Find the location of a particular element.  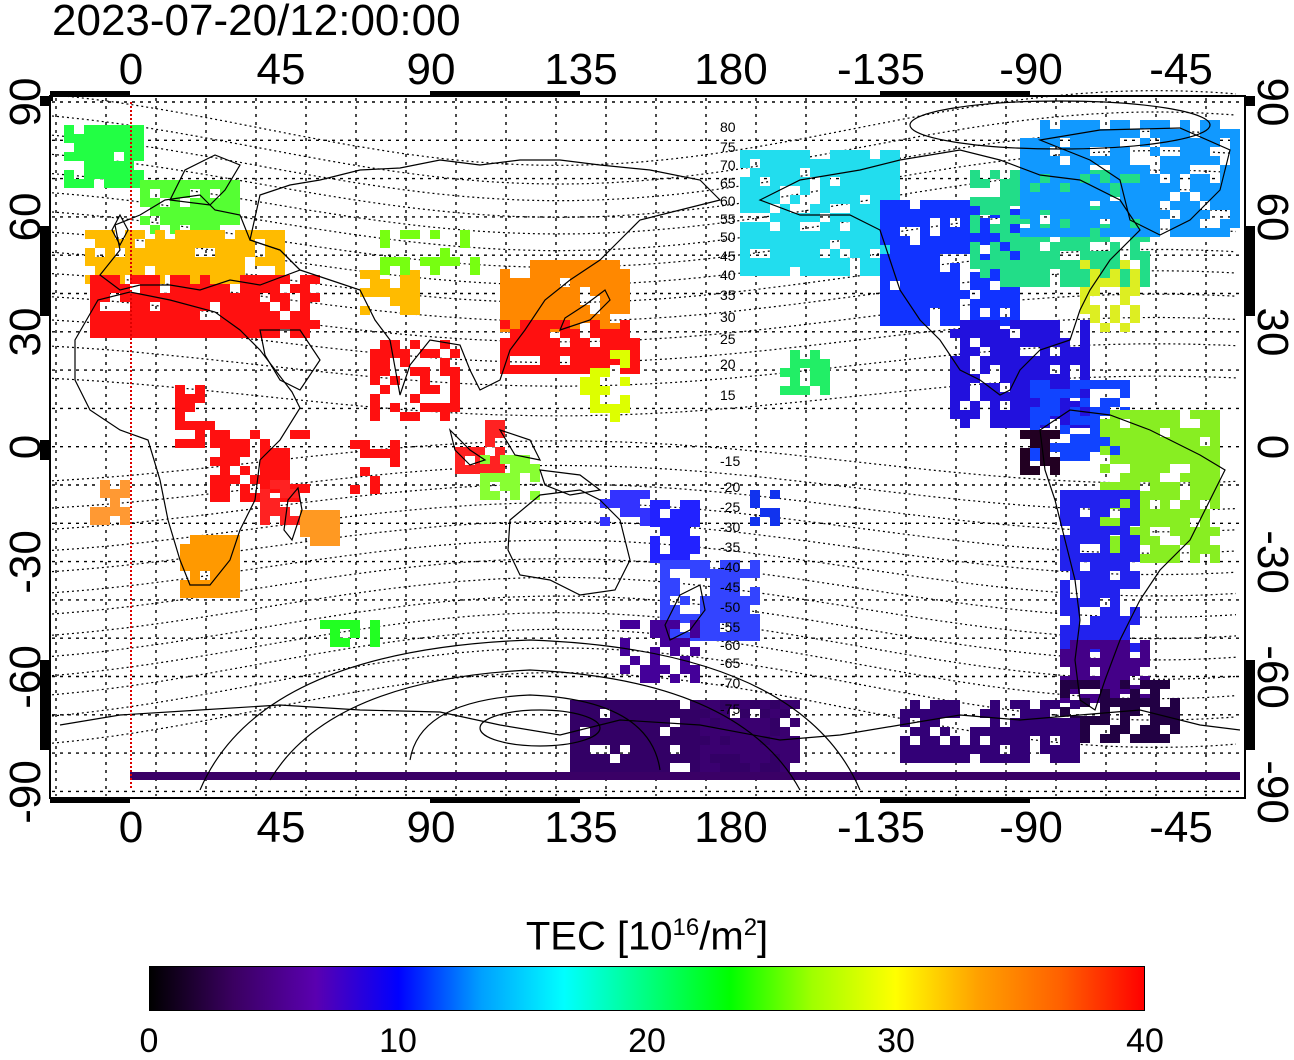

lon-tick-bottom: -90 is located at coordinates (1031, 827).